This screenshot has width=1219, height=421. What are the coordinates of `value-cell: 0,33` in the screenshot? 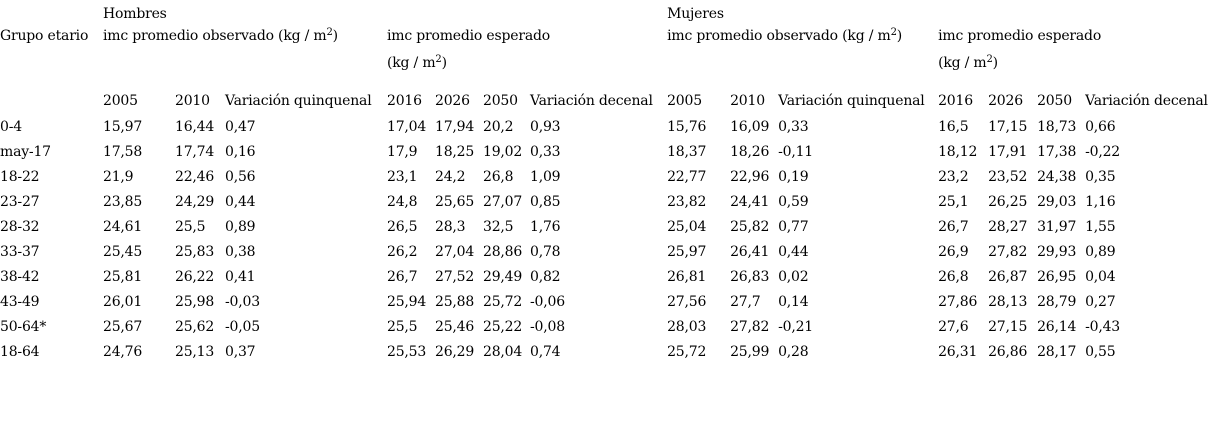 It's located at (545, 151).